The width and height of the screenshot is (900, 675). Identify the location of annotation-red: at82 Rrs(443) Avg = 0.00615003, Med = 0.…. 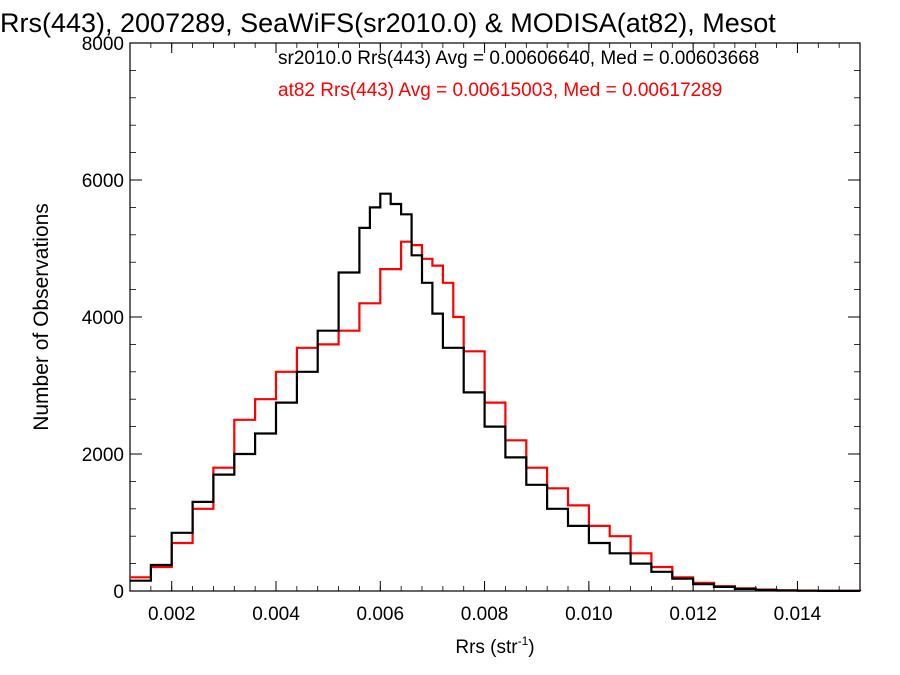
(500, 90).